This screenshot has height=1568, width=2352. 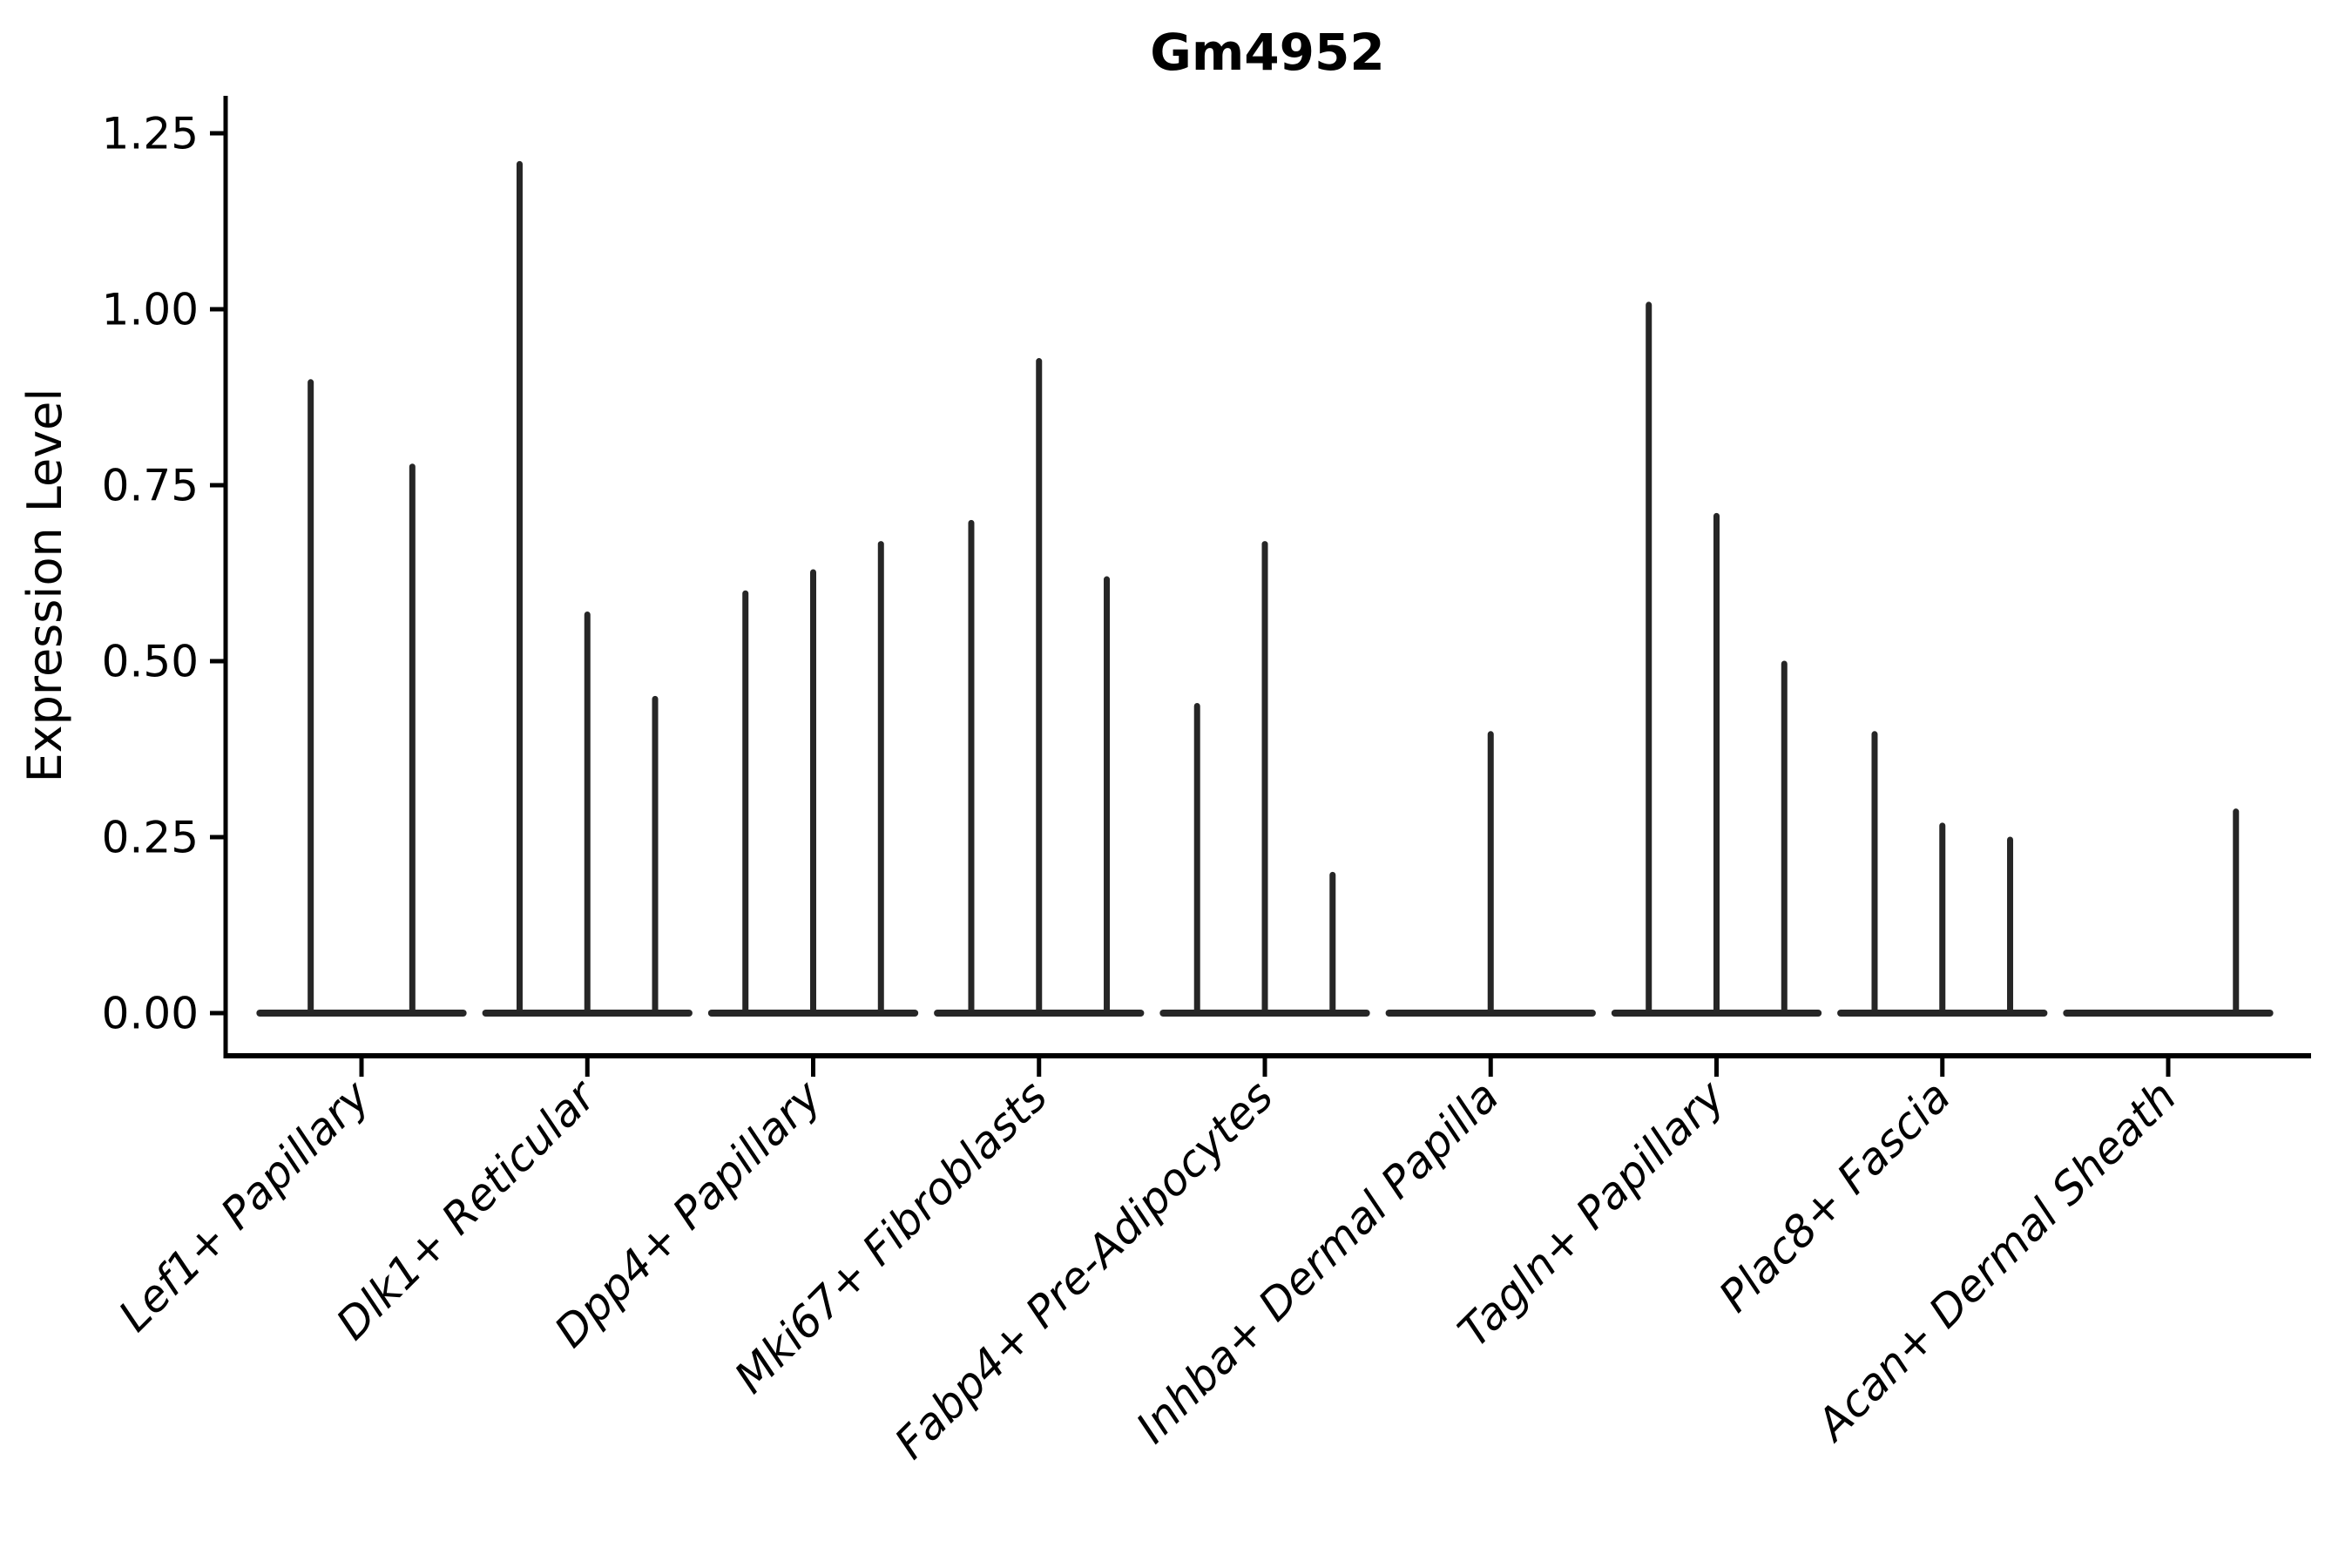 I want to click on y-tick-label: 0.50, so click(x=150, y=662).